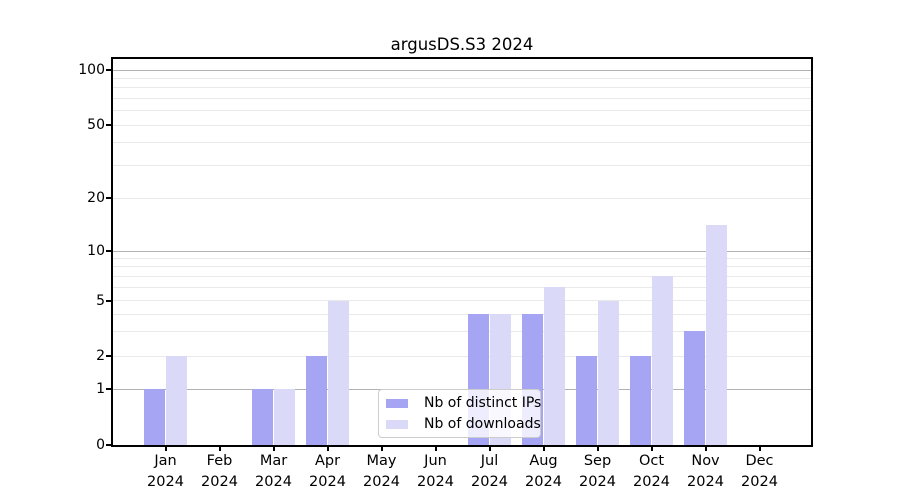 This screenshot has height=500, width=900. Describe the element at coordinates (220, 472) in the screenshot. I see `x-tick-label-feb: Feb 2024` at that location.